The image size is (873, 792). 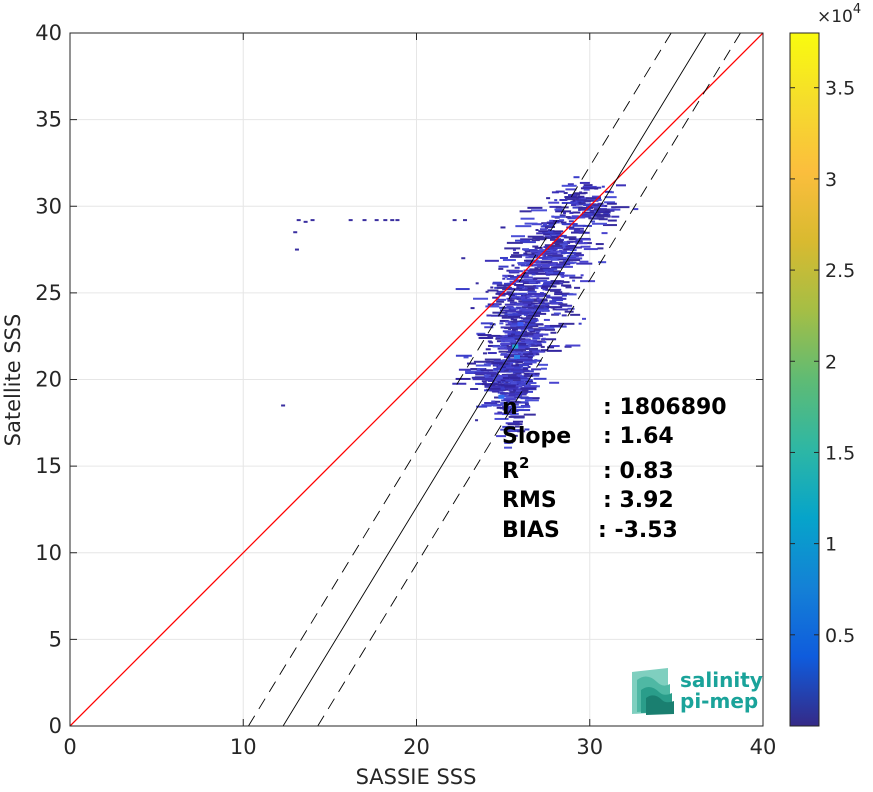 I want to click on colorbar-exponent: ×10⁴, so click(x=839, y=14).